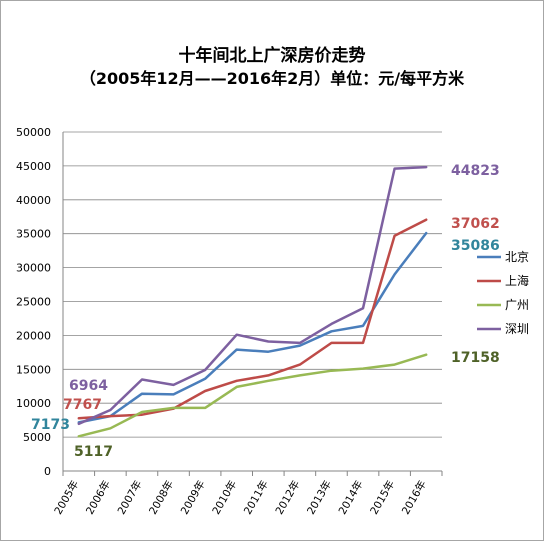  Describe the element at coordinates (256, 497) in the screenshot. I see `x-tick-label: 2011年` at that location.